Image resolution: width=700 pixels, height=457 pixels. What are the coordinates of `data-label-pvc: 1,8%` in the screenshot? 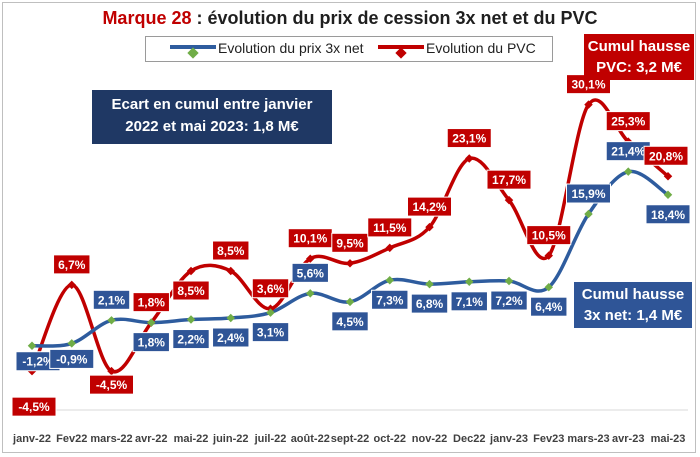 It's located at (152, 303).